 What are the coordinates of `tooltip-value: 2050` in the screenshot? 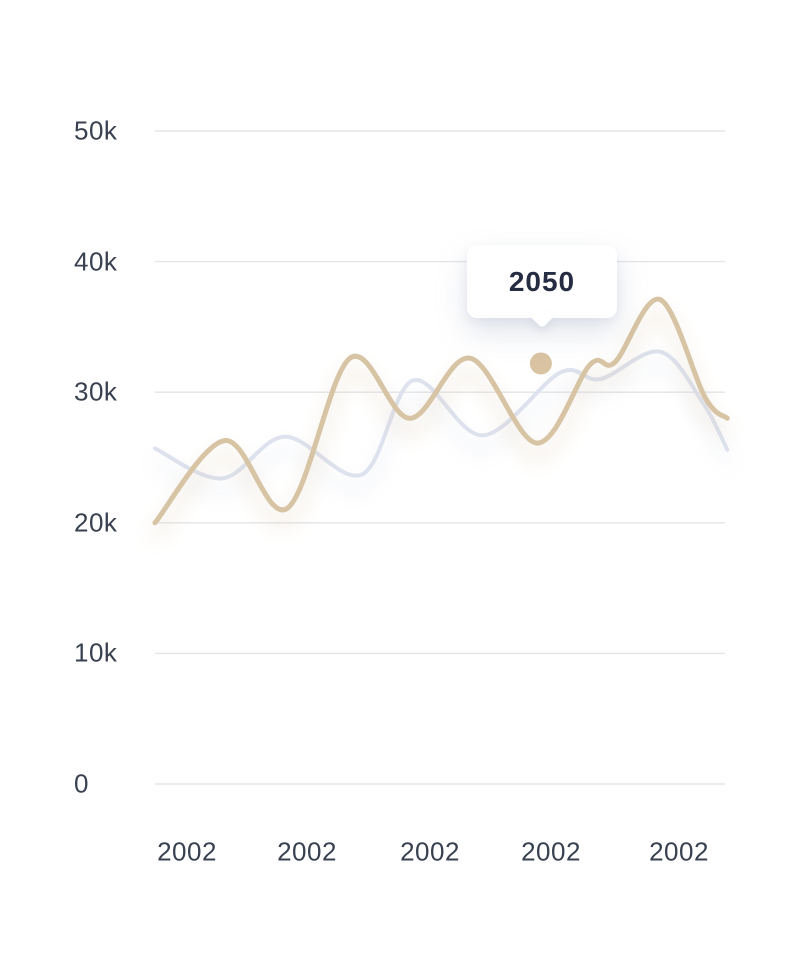 It's located at (542, 281).